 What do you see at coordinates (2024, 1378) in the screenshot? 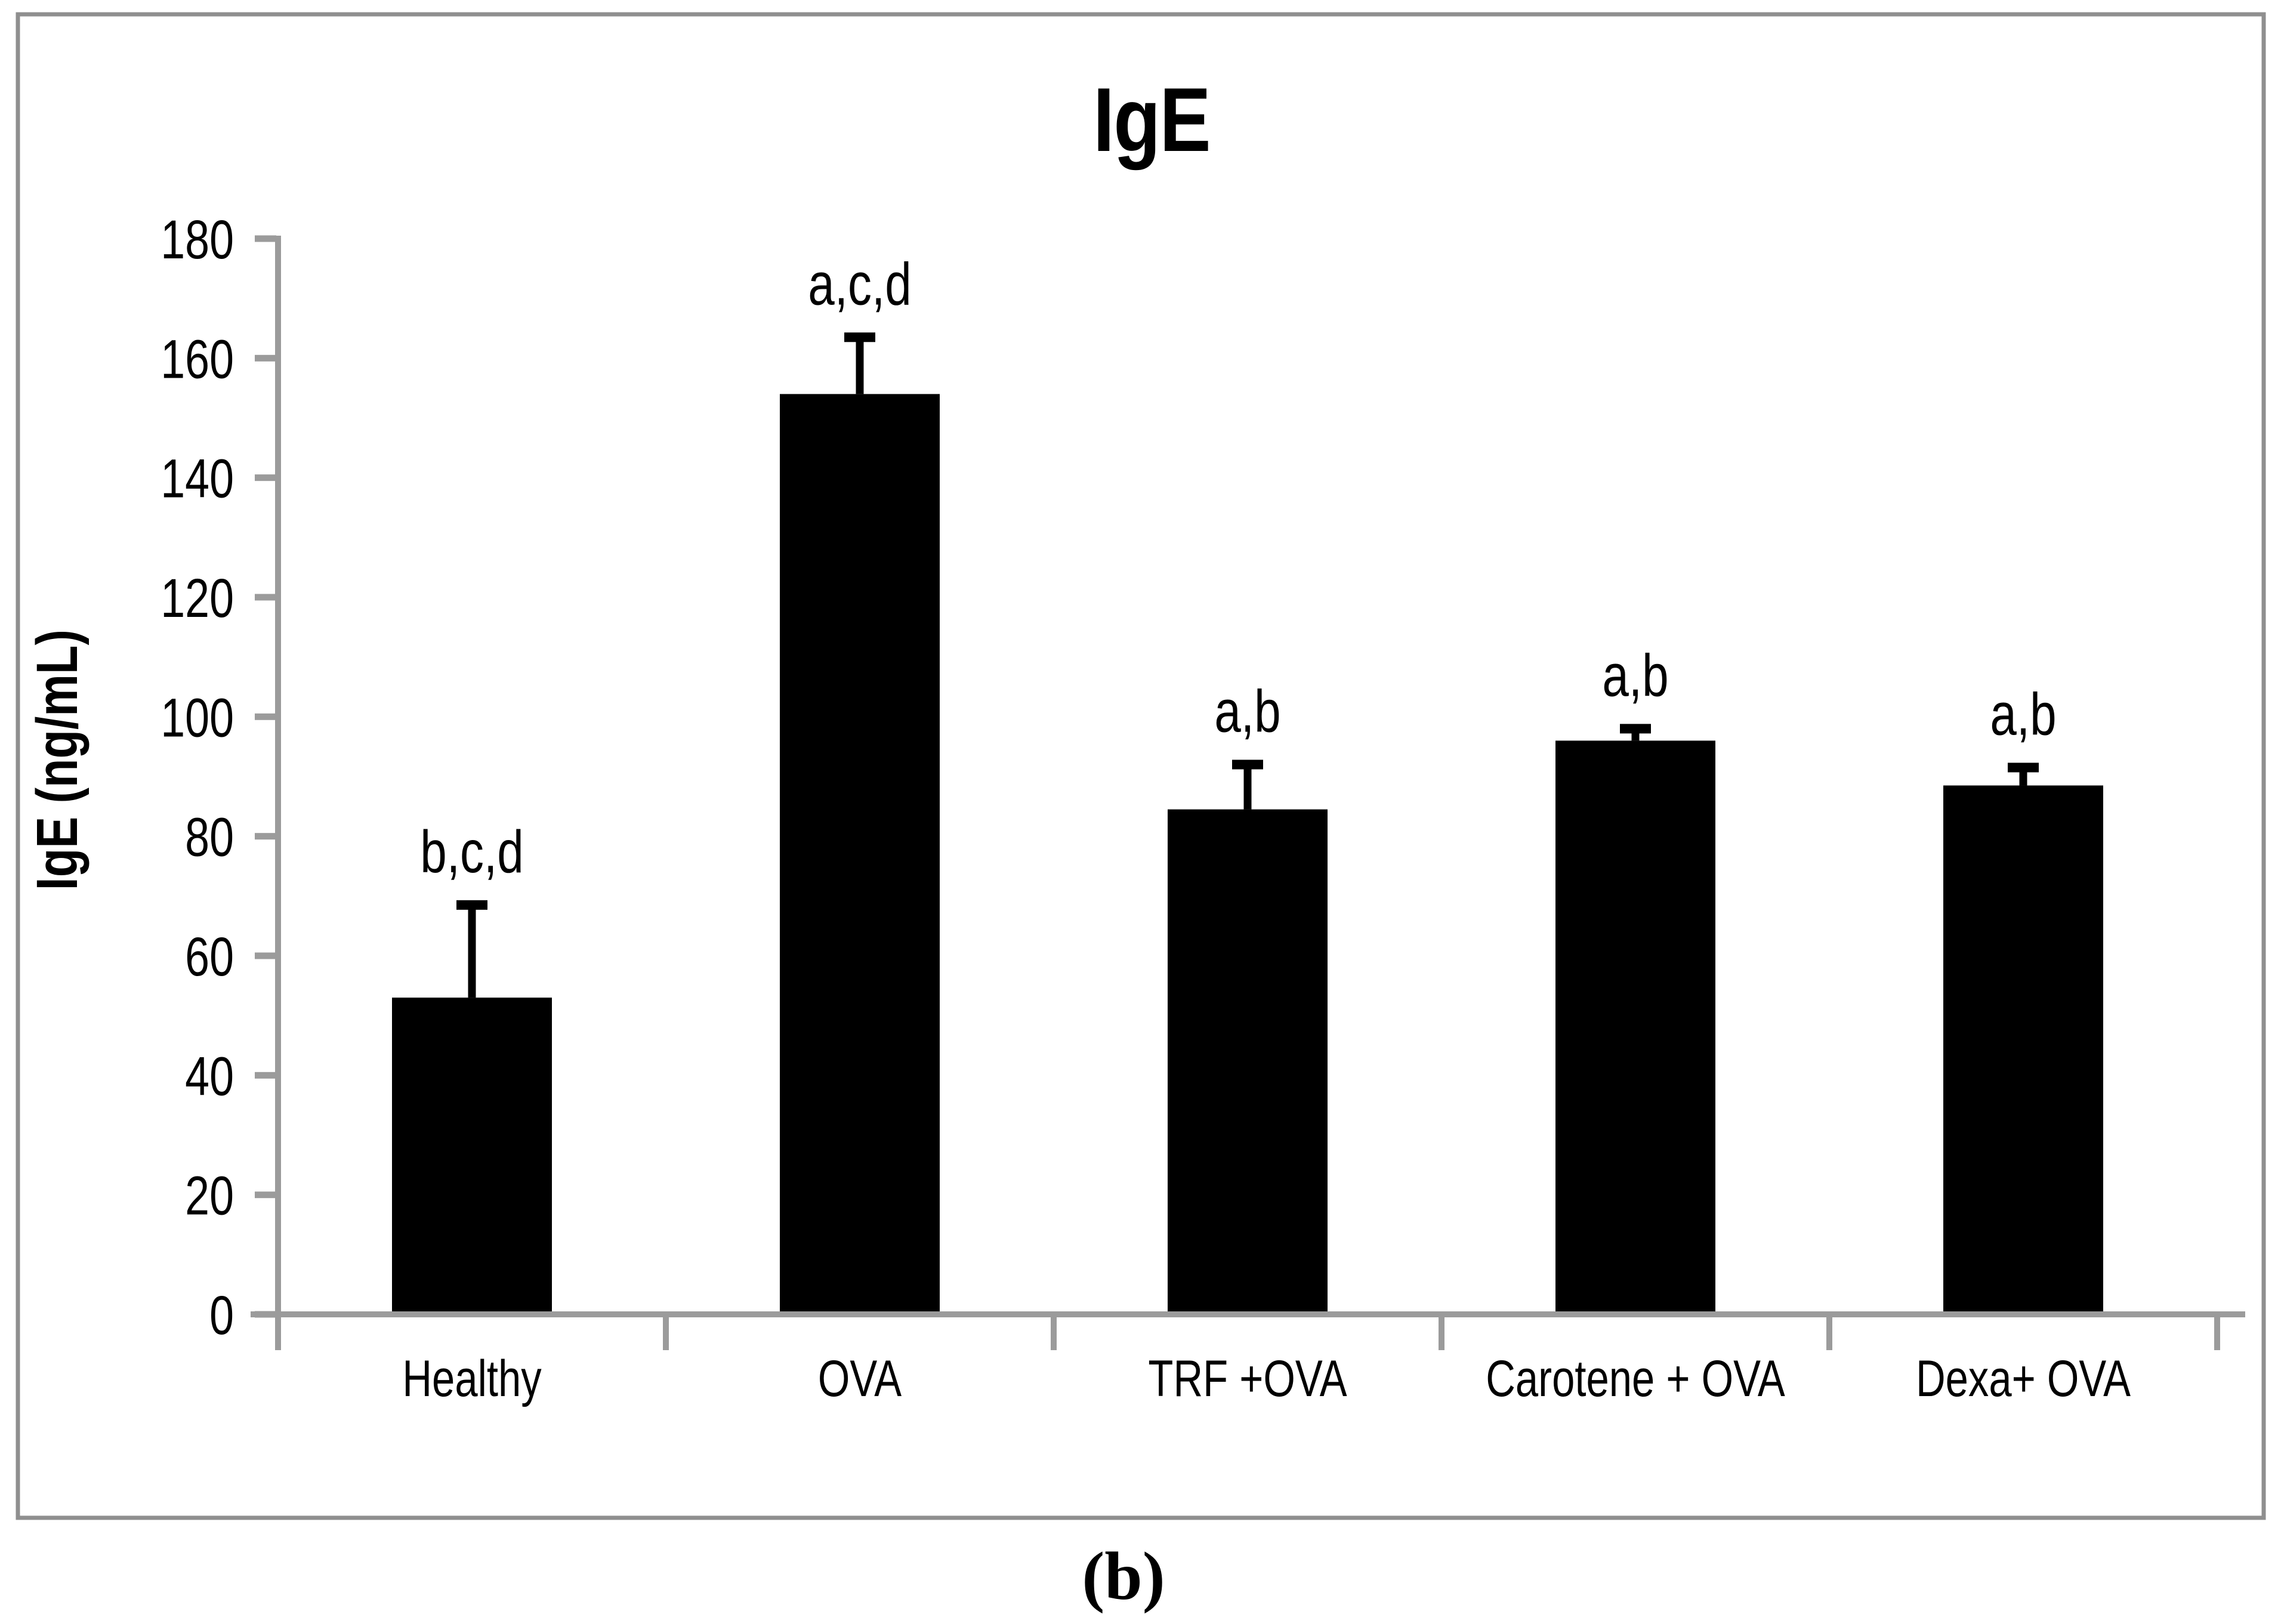
I see `x-category-label-4: Dexa+ OVA` at bounding box center [2024, 1378].